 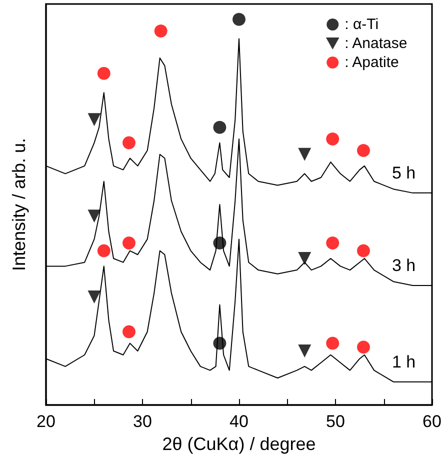 I want to click on x-tick-label: 30, so click(x=142, y=421).